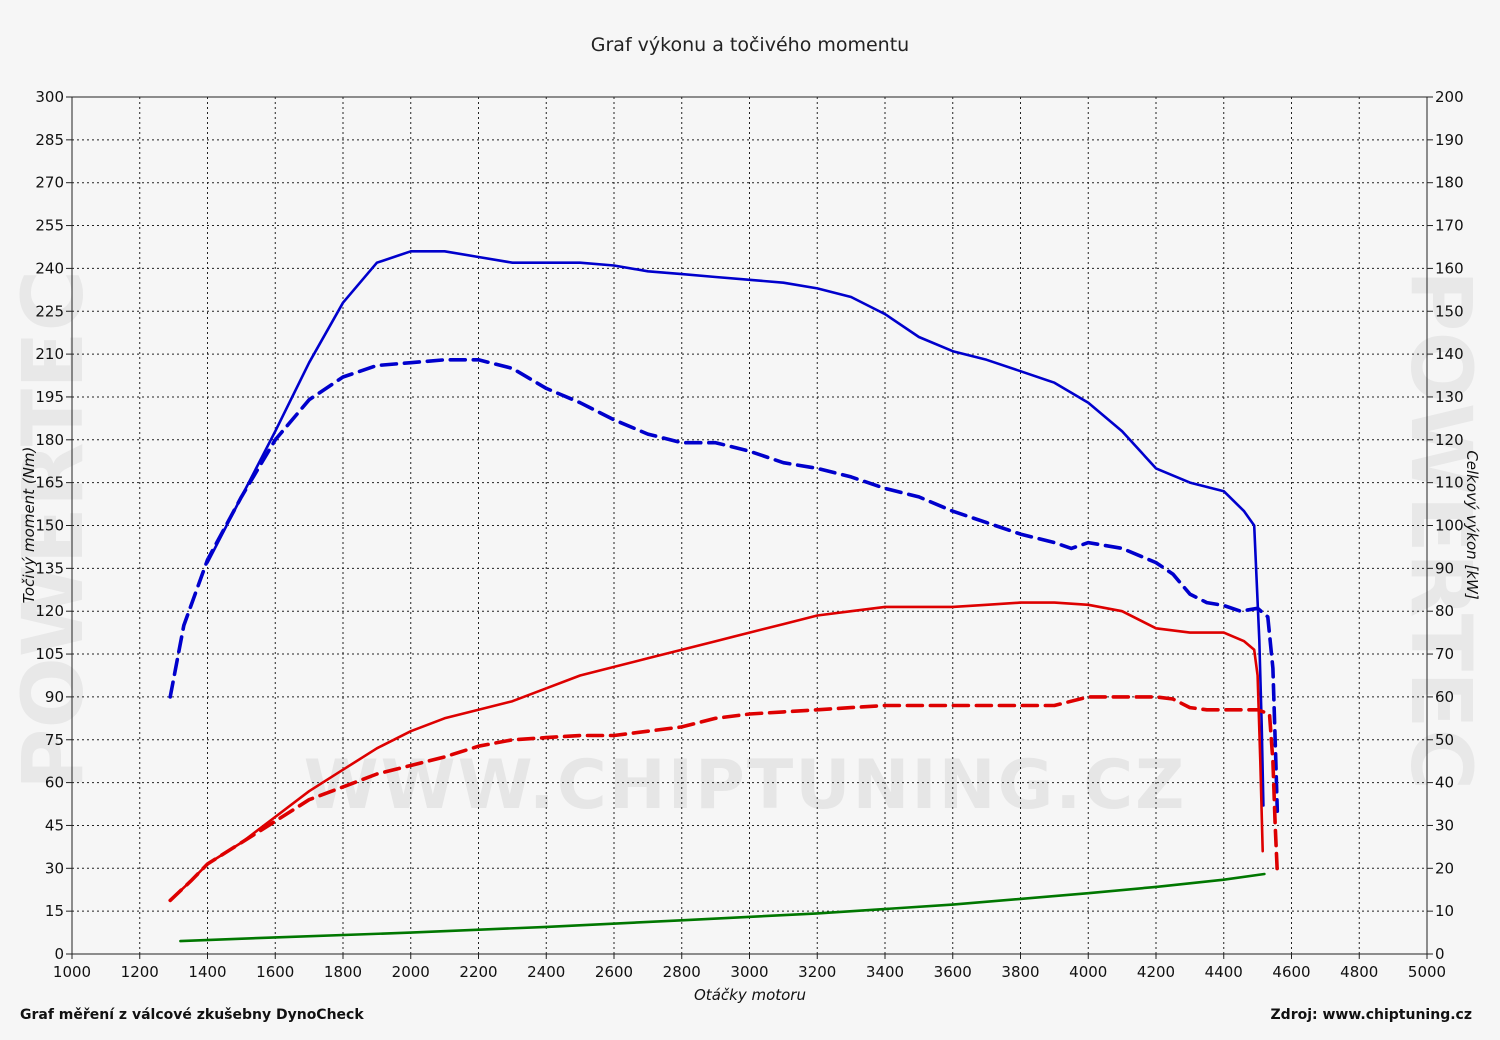 The height and width of the screenshot is (1040, 1500). Describe the element at coordinates (682, 972) in the screenshot. I see `x-tick-label: 2800` at that location.